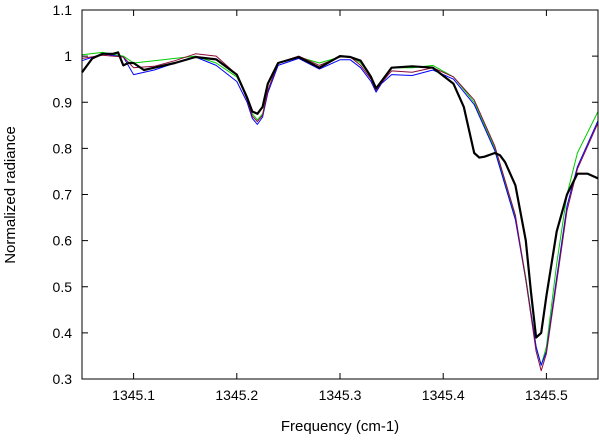  I want to click on y-axis-label: Normalized radiance, so click(10, 195).